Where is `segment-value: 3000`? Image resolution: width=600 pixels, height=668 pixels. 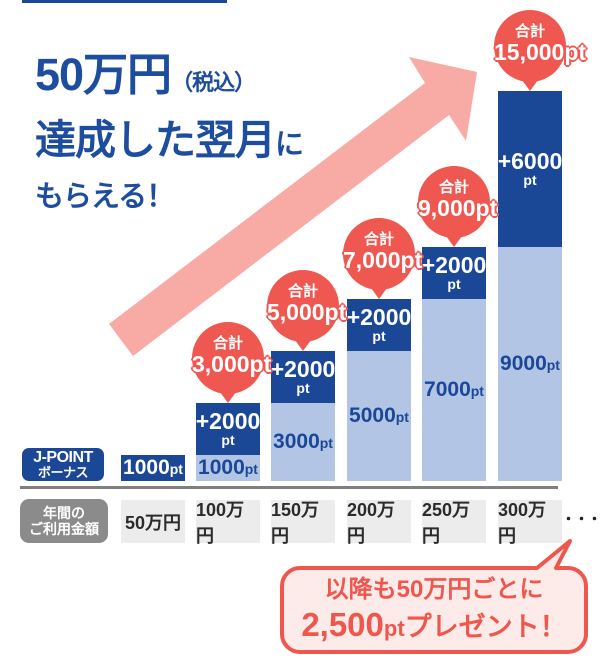 segment-value: 3000 is located at coordinates (296, 441).